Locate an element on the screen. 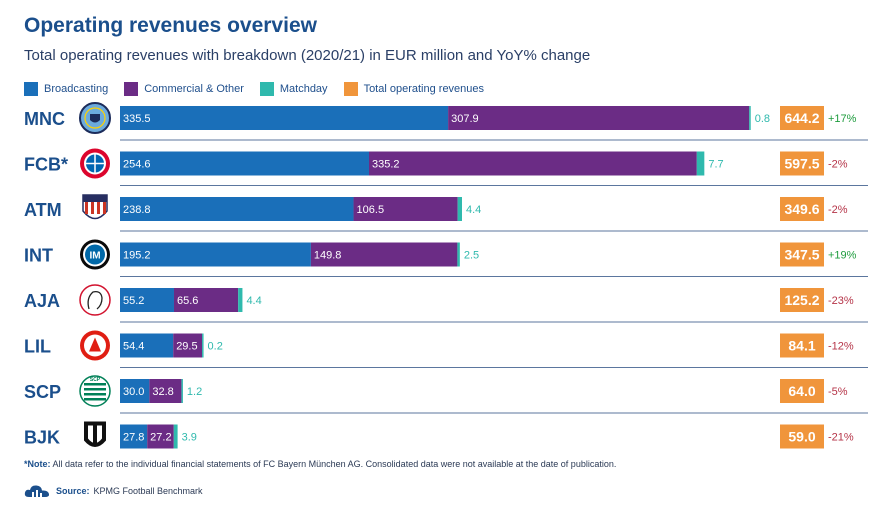 This screenshot has height=521, width=880. legend-label-total: Total operating revenues is located at coordinates (424, 89).